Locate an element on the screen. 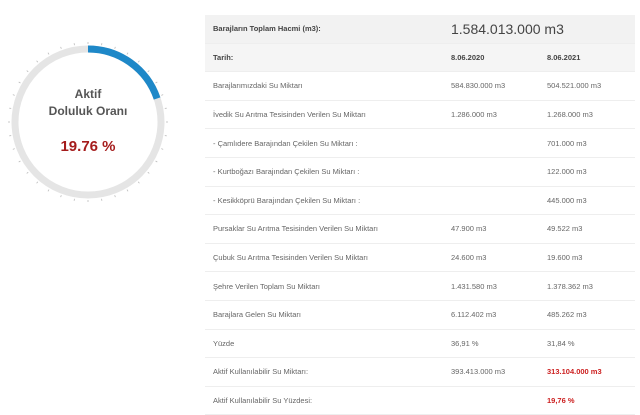 This screenshot has width=640, height=415. gauge-label: Aktif Doluluk Oranı is located at coordinates (88, 103).